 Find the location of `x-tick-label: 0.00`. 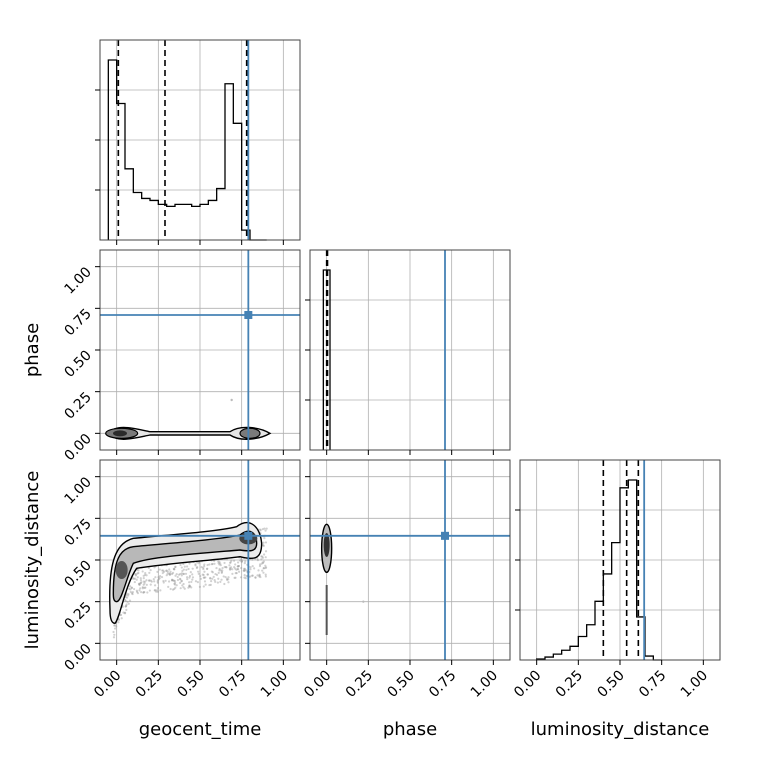

x-tick-label: 0.00 is located at coordinates (317, 684).